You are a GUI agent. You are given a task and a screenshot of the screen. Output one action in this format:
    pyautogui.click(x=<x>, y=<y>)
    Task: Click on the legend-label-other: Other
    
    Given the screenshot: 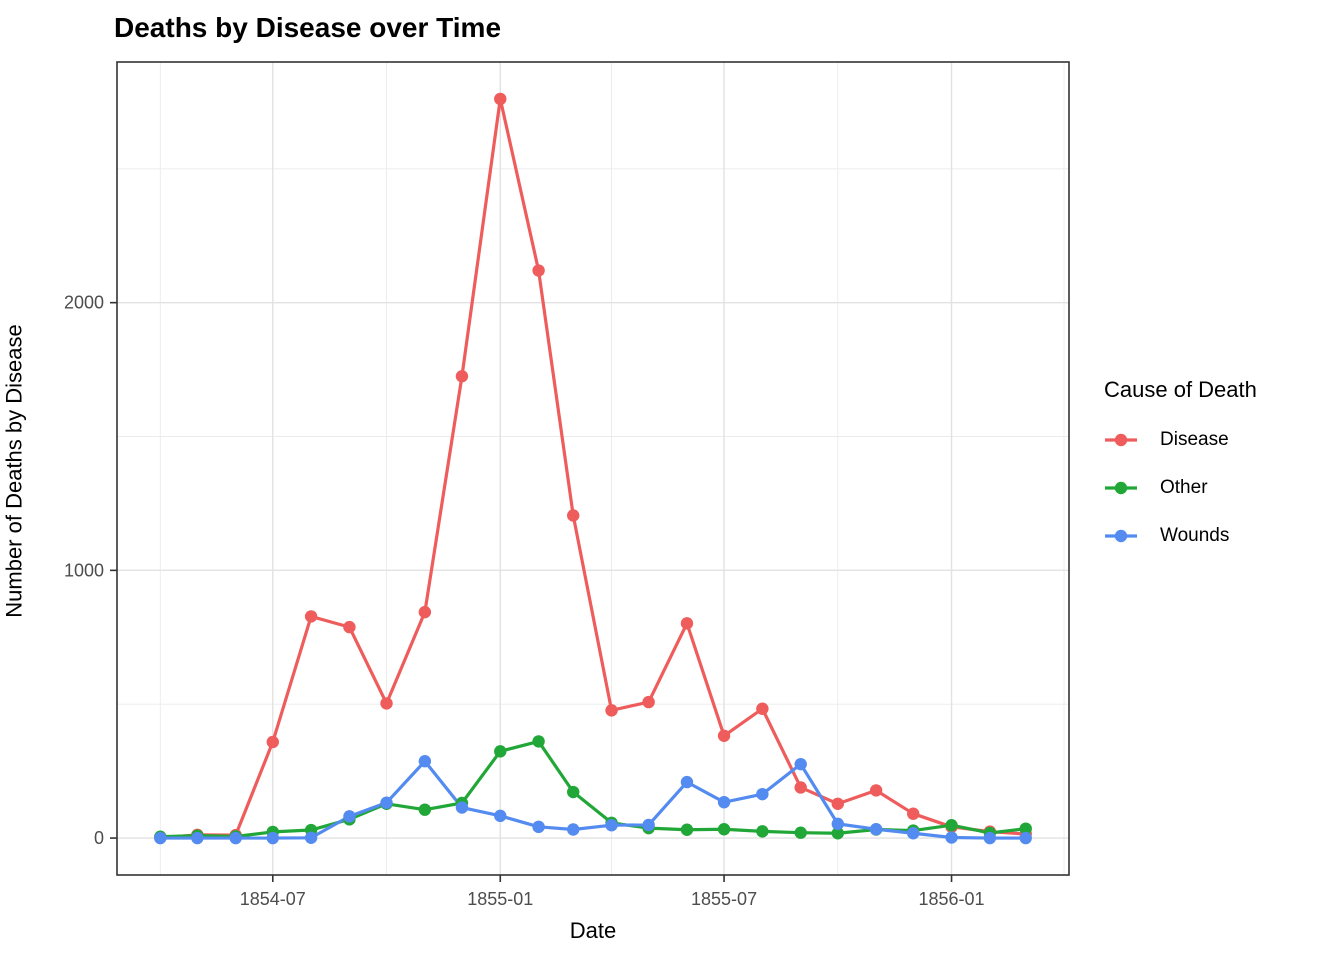 What is the action you would take?
    pyautogui.click(x=1184, y=487)
    